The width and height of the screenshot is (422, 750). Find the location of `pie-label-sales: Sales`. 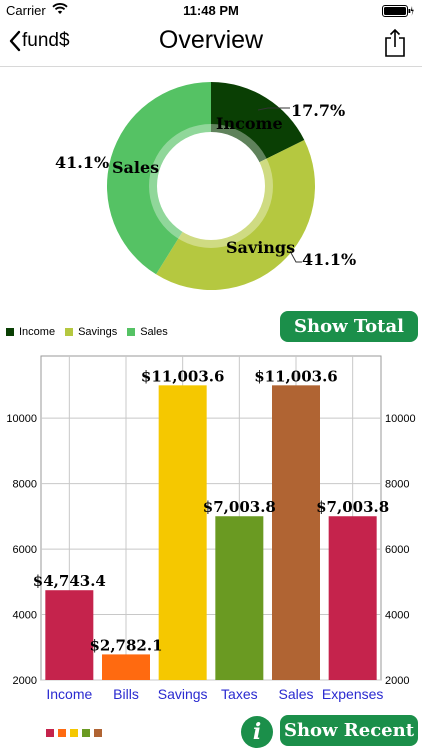

pie-label-sales: Sales is located at coordinates (135, 167).